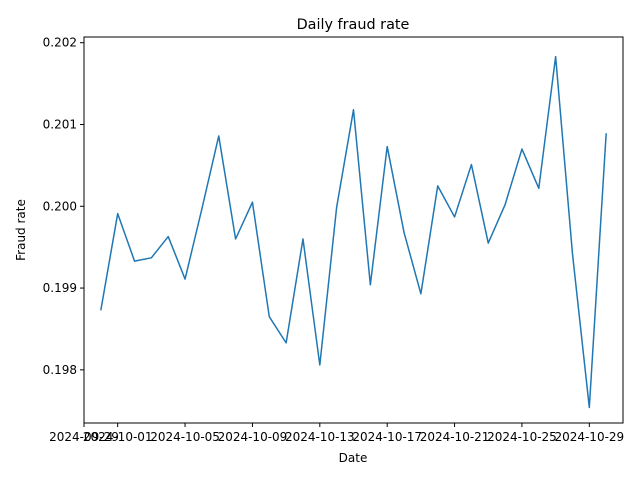 Image resolution: width=640 pixels, height=480 pixels. Describe the element at coordinates (84, 437) in the screenshot. I see `x-tick-label: 2024-09-29` at that location.